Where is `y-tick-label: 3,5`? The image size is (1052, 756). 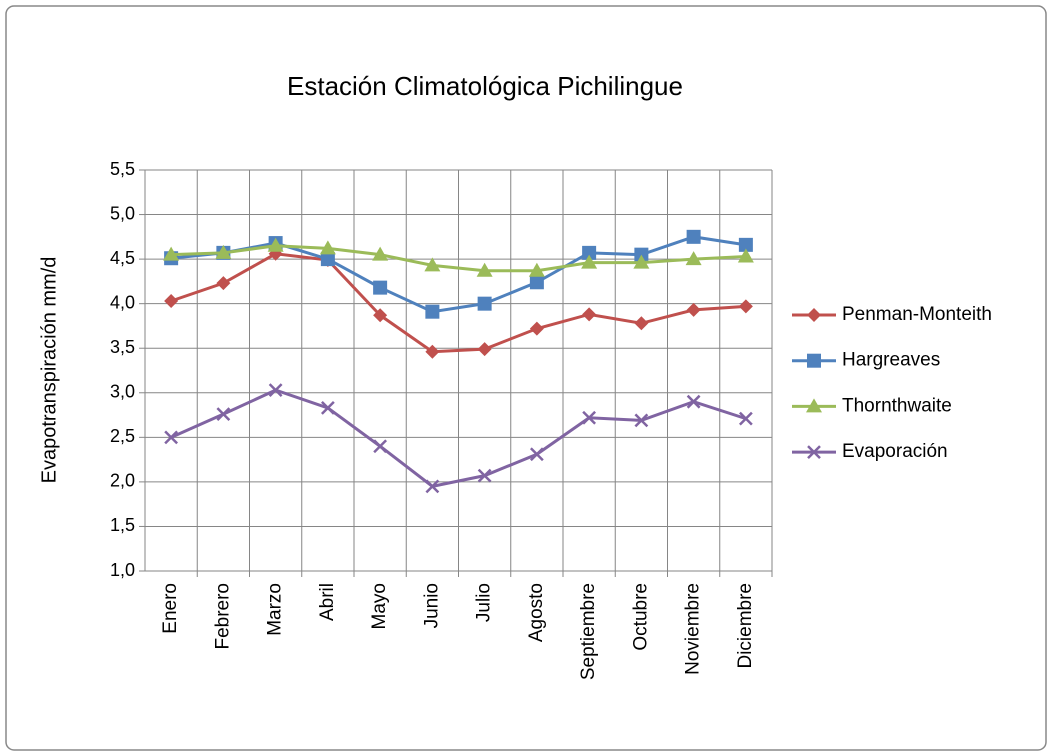
y-tick-label: 3,5 is located at coordinates (122, 347).